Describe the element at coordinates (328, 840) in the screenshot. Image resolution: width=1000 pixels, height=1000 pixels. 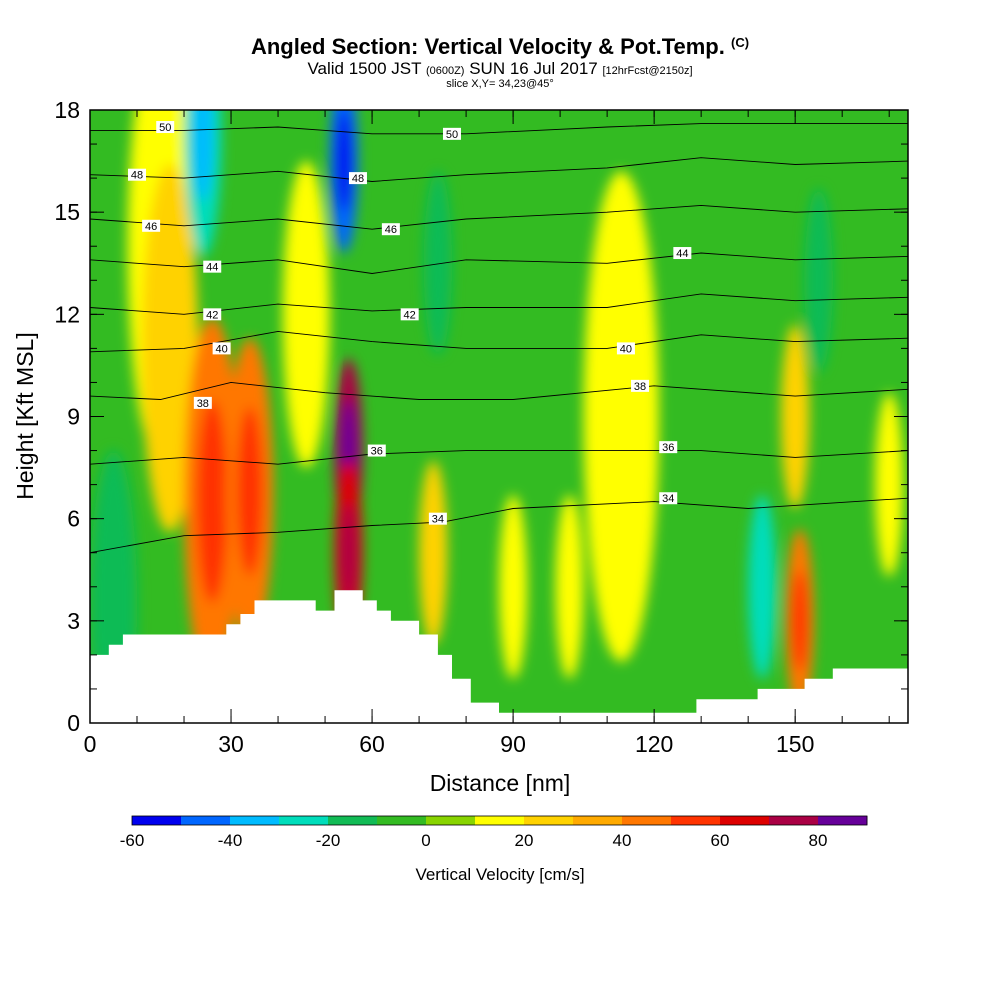
I see `colorbar-tick-label: -20` at that location.